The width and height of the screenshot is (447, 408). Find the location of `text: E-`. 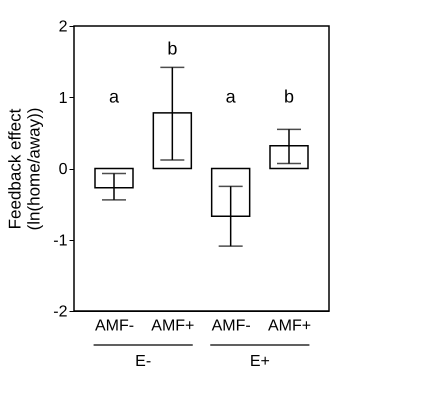

text: E- is located at coordinates (143, 361).